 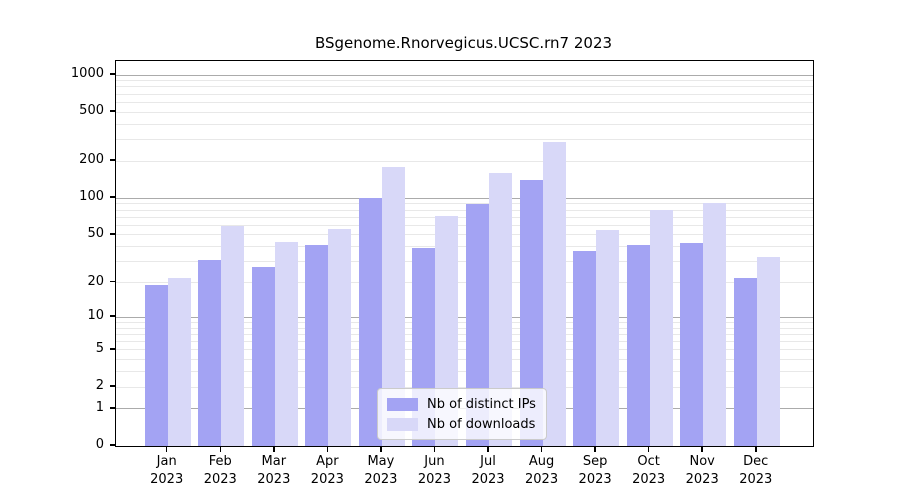 What do you see at coordinates (608, 337) in the screenshot?
I see `bar-downloads-sep` at bounding box center [608, 337].